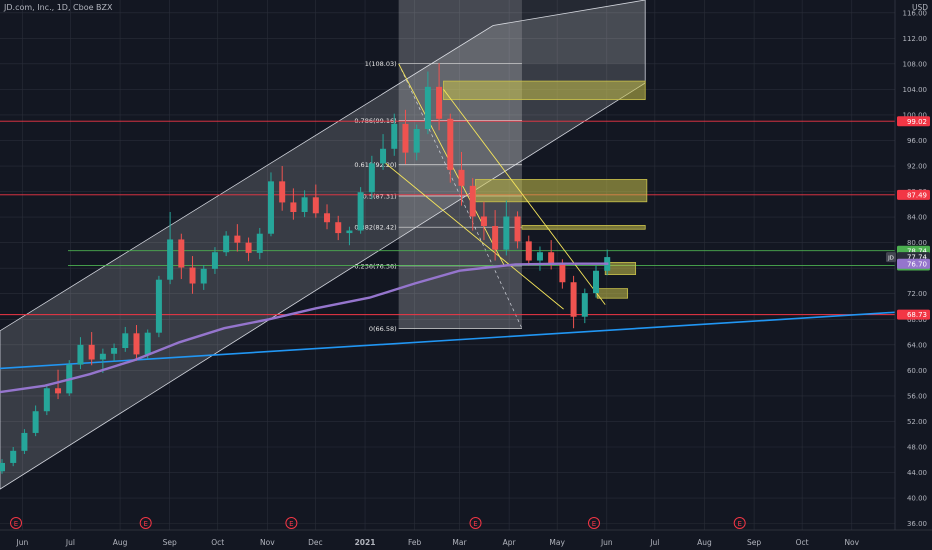  I want to click on price-tick-label: 64.00, so click(917, 345).